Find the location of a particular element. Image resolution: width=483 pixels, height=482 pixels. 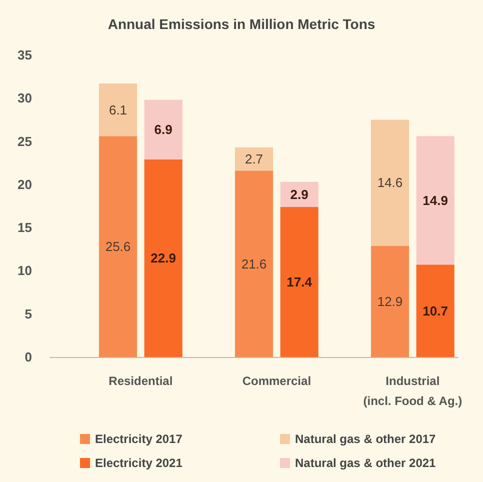

data-label: 6.9 is located at coordinates (163, 130).